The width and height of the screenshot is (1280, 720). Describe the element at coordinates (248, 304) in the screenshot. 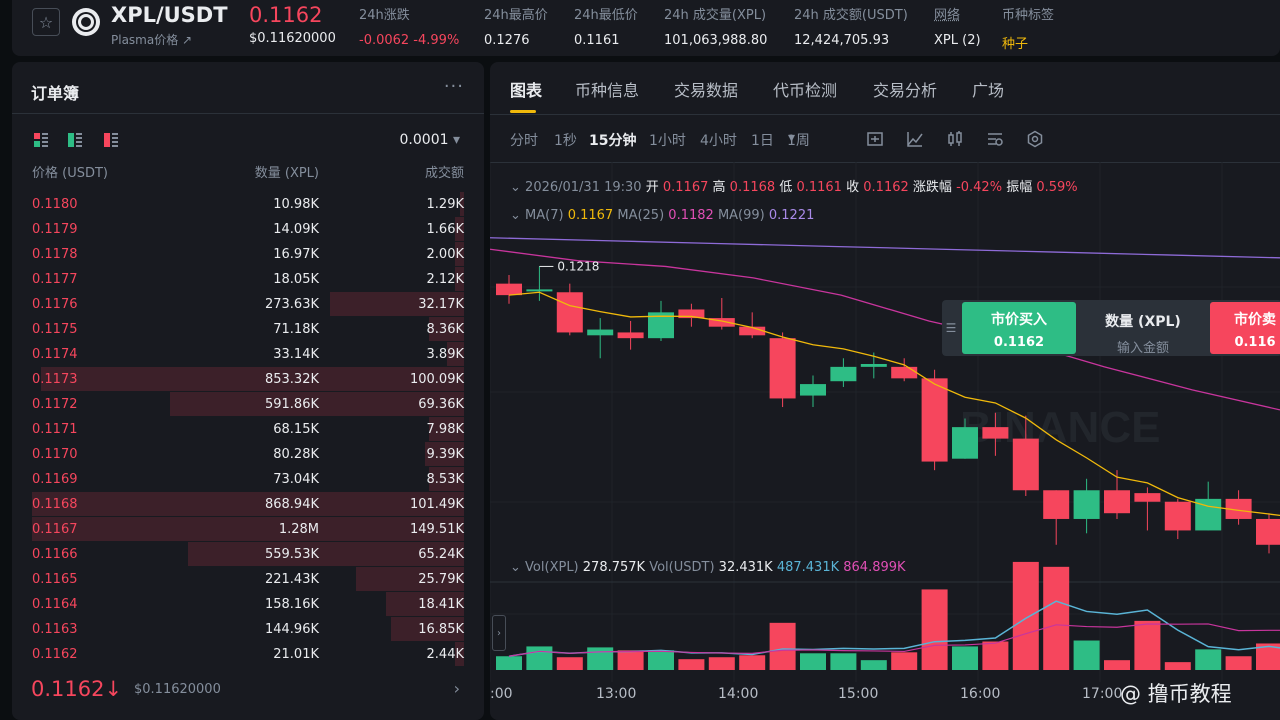

I see `orderbook-row: 0.1176 273.63K 32.17K` at that location.